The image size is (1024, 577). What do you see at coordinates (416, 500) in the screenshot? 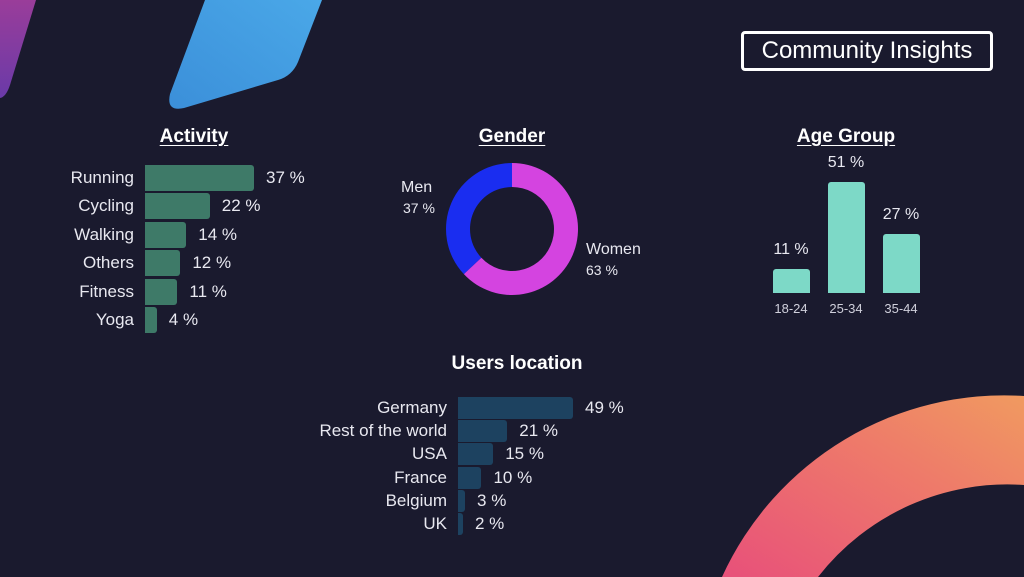
I see `location-label-belgium: Belgium` at bounding box center [416, 500].